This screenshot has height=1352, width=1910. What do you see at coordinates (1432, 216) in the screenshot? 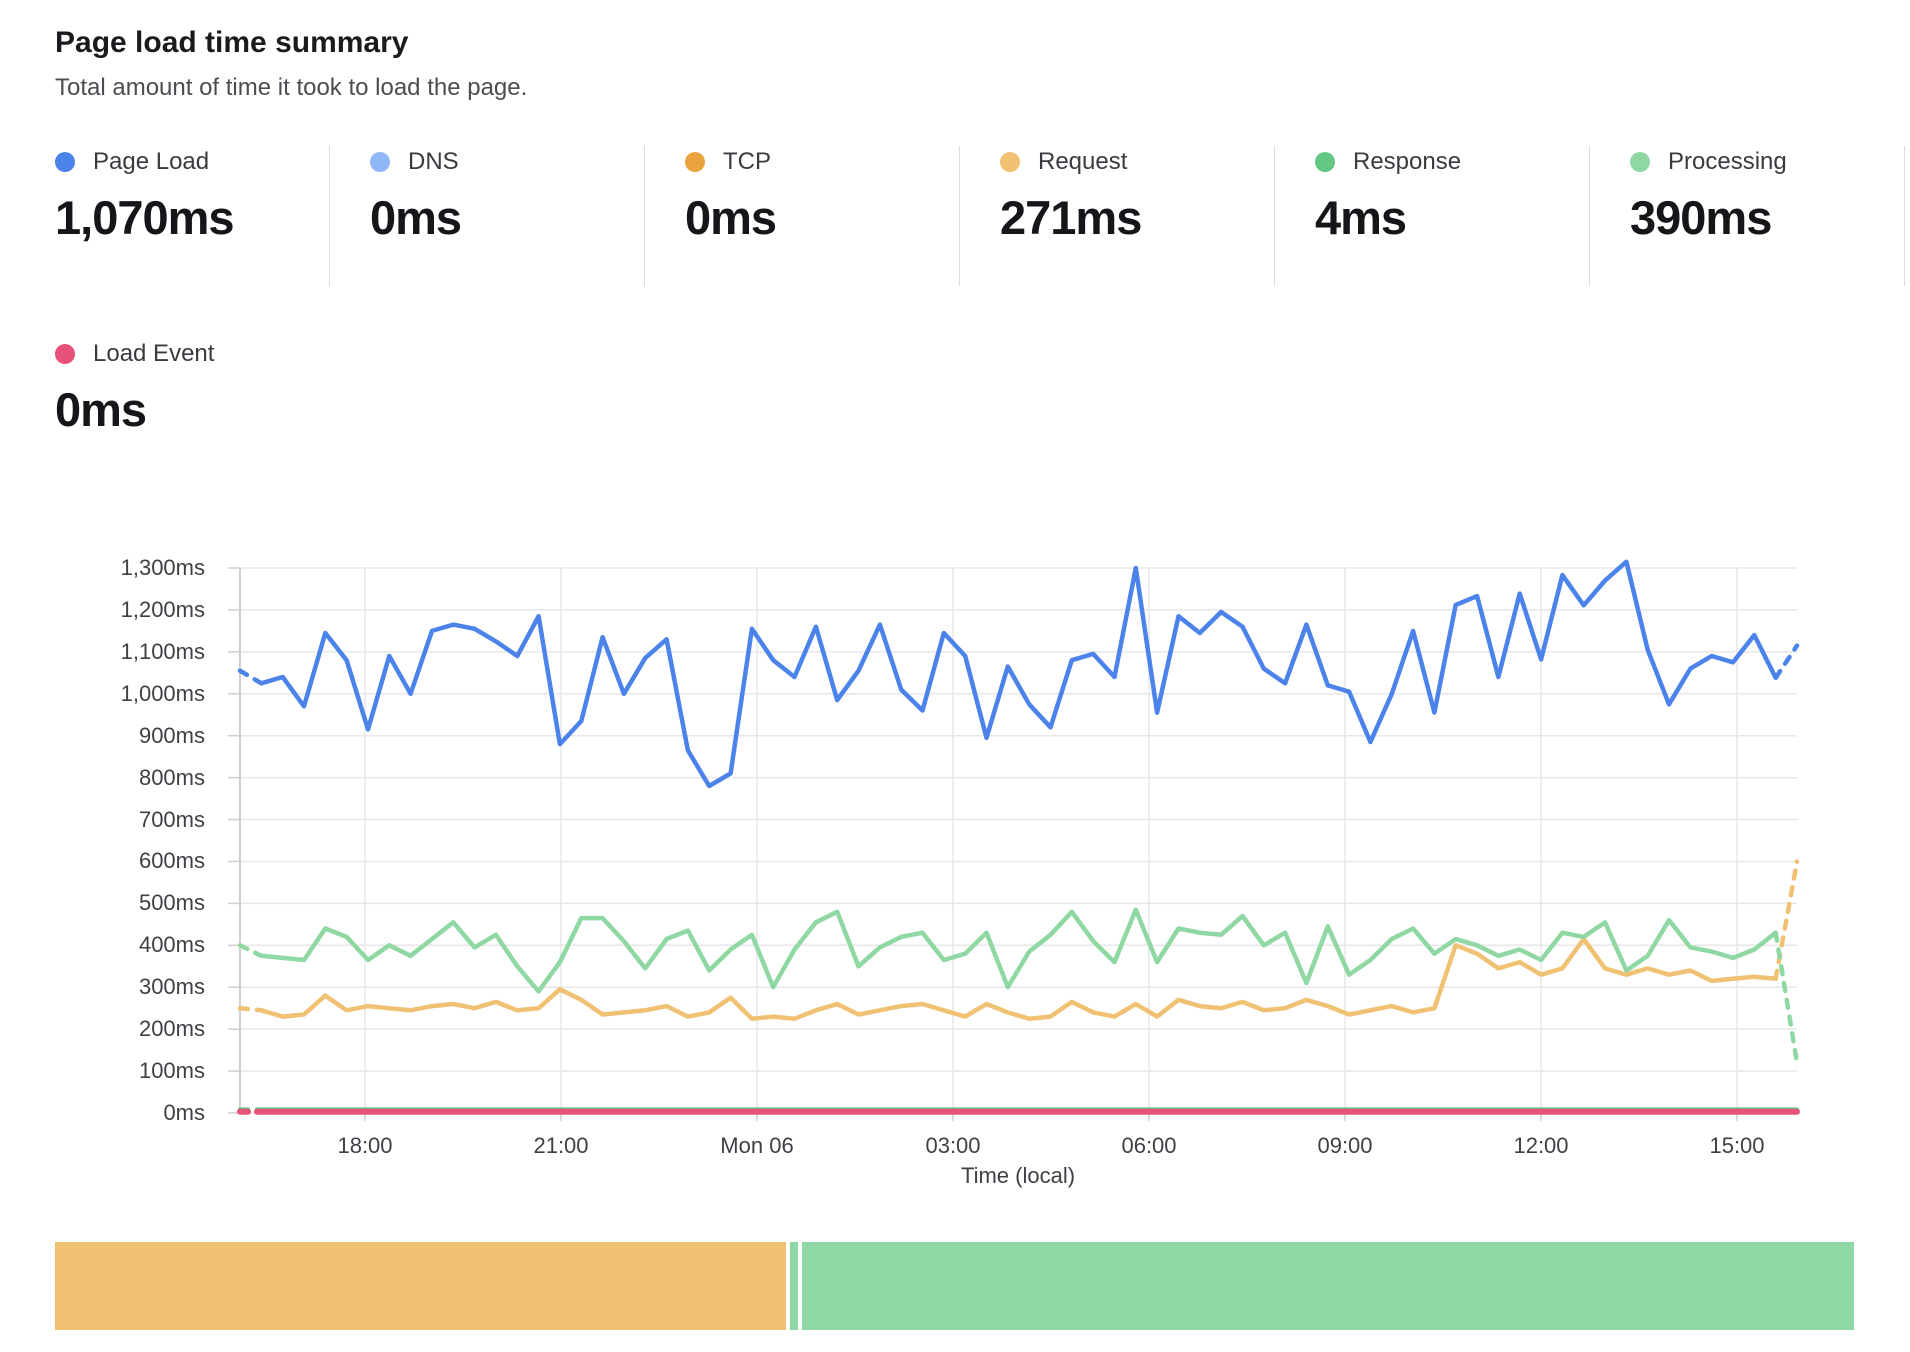
I see `metric-response: Response 4ms` at bounding box center [1432, 216].